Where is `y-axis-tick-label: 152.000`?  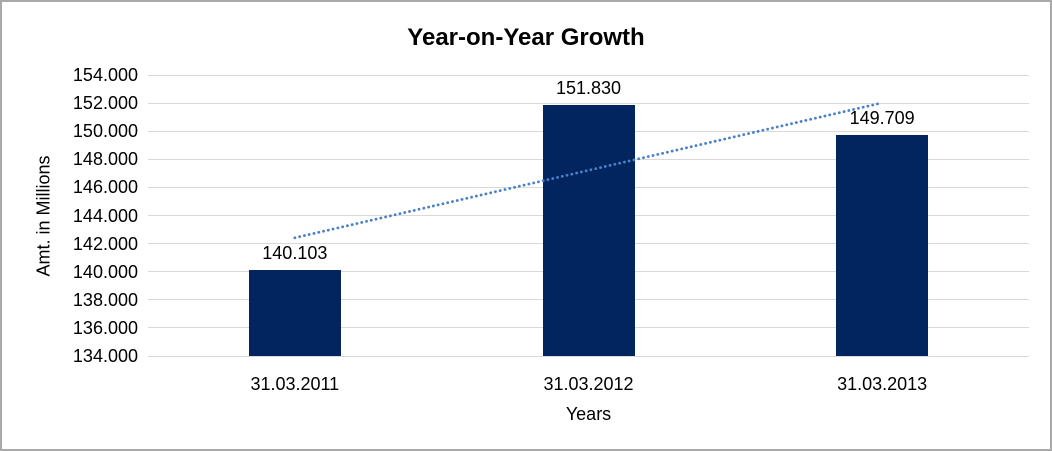 y-axis-tick-label: 152.000 is located at coordinates (105, 103).